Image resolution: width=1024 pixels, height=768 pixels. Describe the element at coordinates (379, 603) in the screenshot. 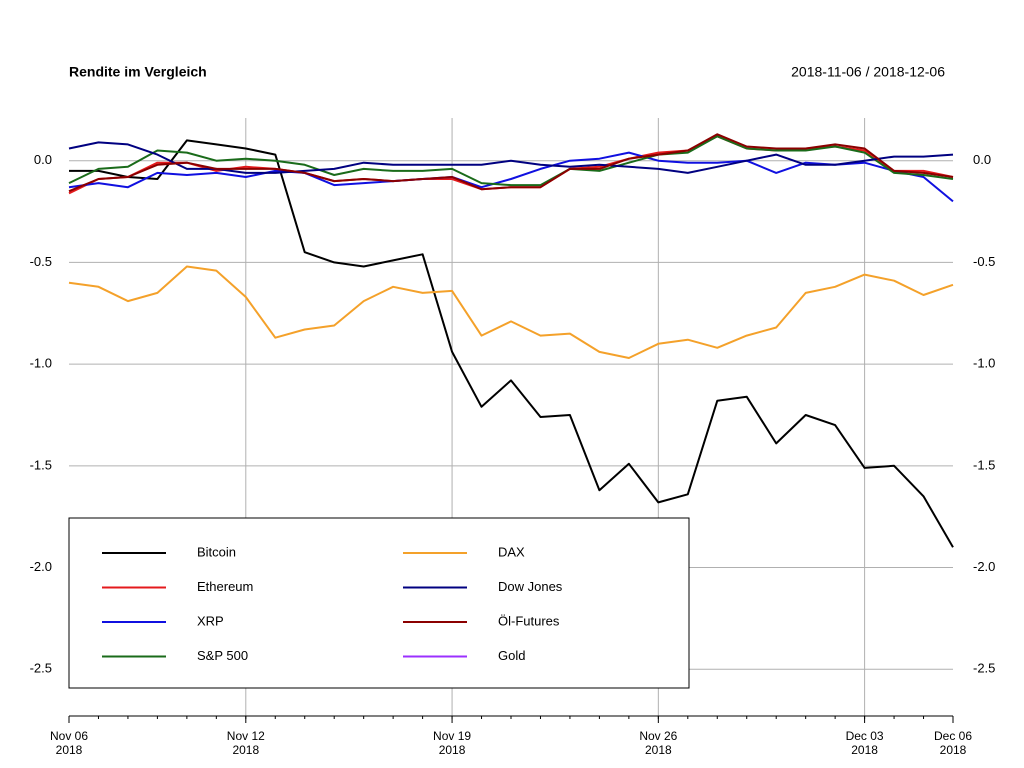

I see `legend-box` at that location.